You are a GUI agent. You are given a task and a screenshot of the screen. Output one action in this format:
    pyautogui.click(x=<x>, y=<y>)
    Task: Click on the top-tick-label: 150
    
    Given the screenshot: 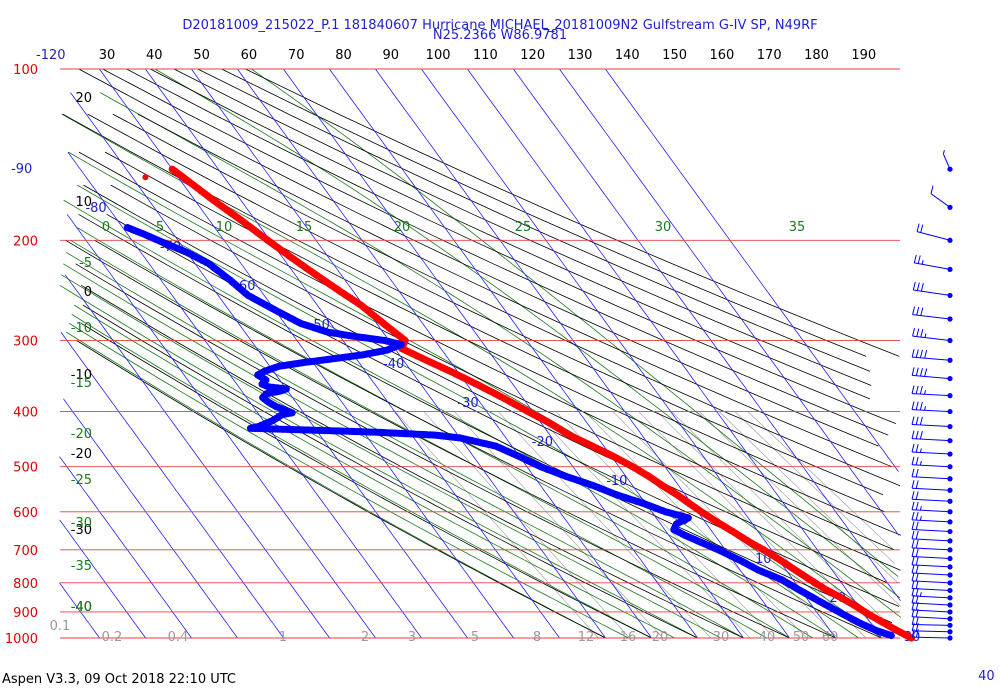 What is the action you would take?
    pyautogui.click(x=674, y=55)
    